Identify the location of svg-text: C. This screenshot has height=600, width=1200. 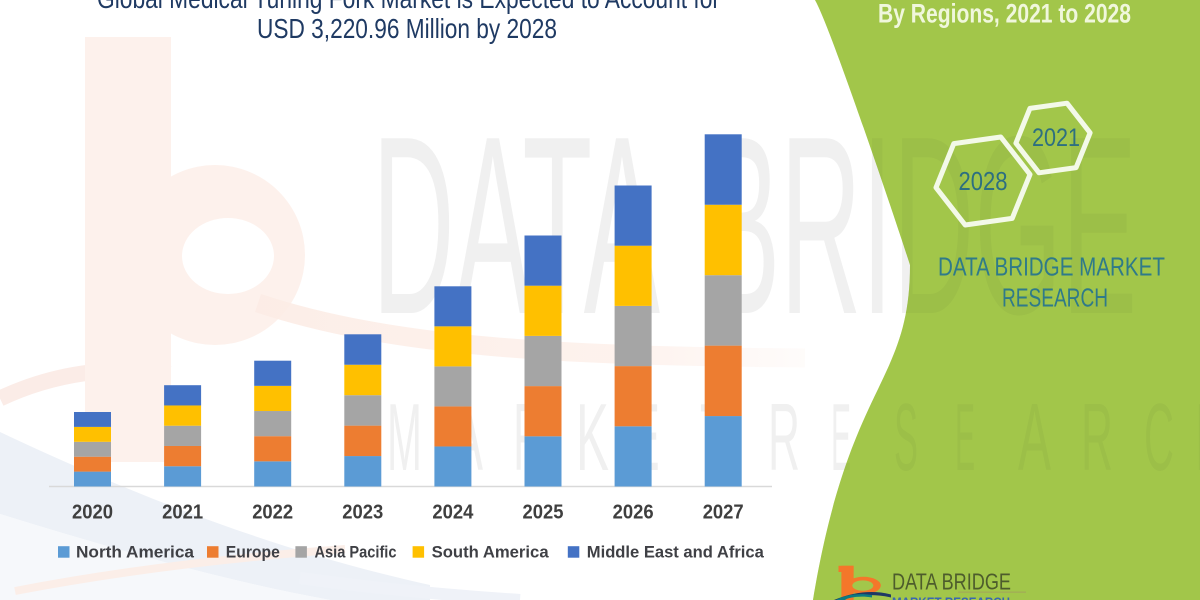
(1159, 437).